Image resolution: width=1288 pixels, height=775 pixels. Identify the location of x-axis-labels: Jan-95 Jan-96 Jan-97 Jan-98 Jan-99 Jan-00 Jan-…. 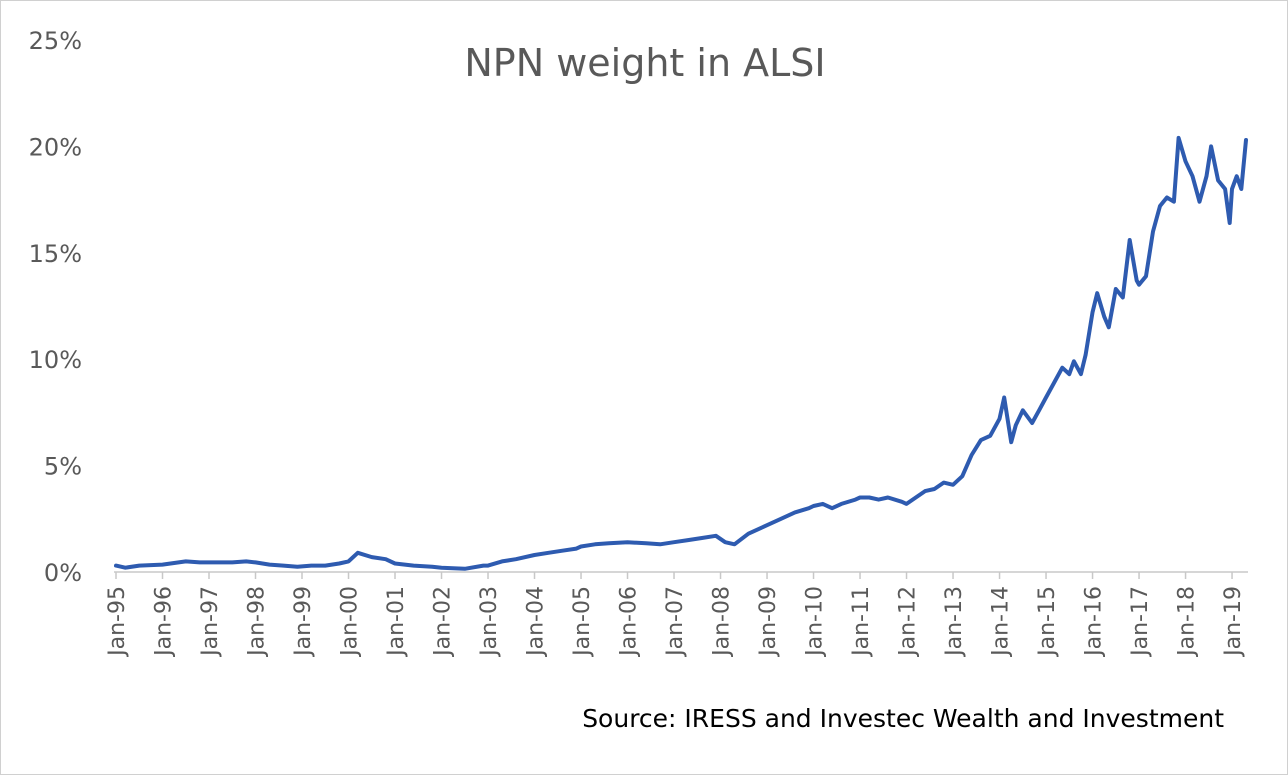
(675, 622).